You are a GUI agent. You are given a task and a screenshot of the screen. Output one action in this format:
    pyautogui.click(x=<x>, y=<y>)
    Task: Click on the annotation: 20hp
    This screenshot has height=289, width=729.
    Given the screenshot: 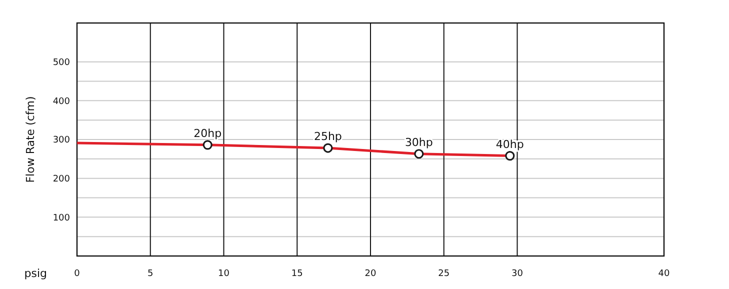 What is the action you would take?
    pyautogui.click(x=208, y=133)
    